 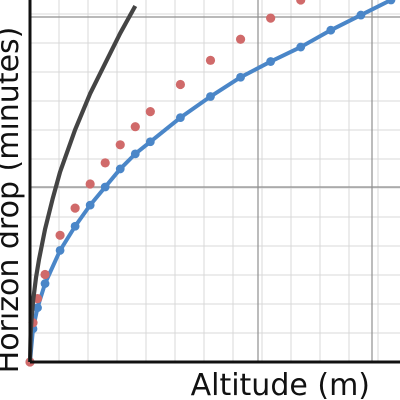 I want to click on x-axis-label: Altitude (m), so click(x=280, y=384).